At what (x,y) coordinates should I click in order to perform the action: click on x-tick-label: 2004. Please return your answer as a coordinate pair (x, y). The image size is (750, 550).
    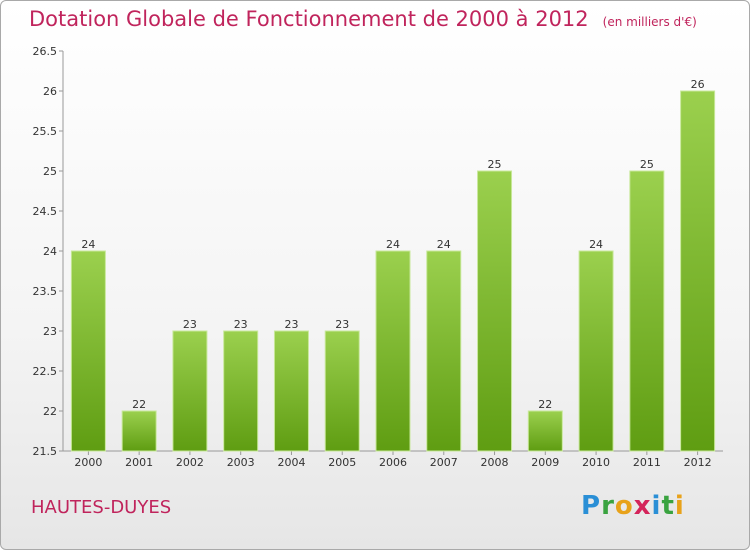
    Looking at the image, I should click on (291, 462).